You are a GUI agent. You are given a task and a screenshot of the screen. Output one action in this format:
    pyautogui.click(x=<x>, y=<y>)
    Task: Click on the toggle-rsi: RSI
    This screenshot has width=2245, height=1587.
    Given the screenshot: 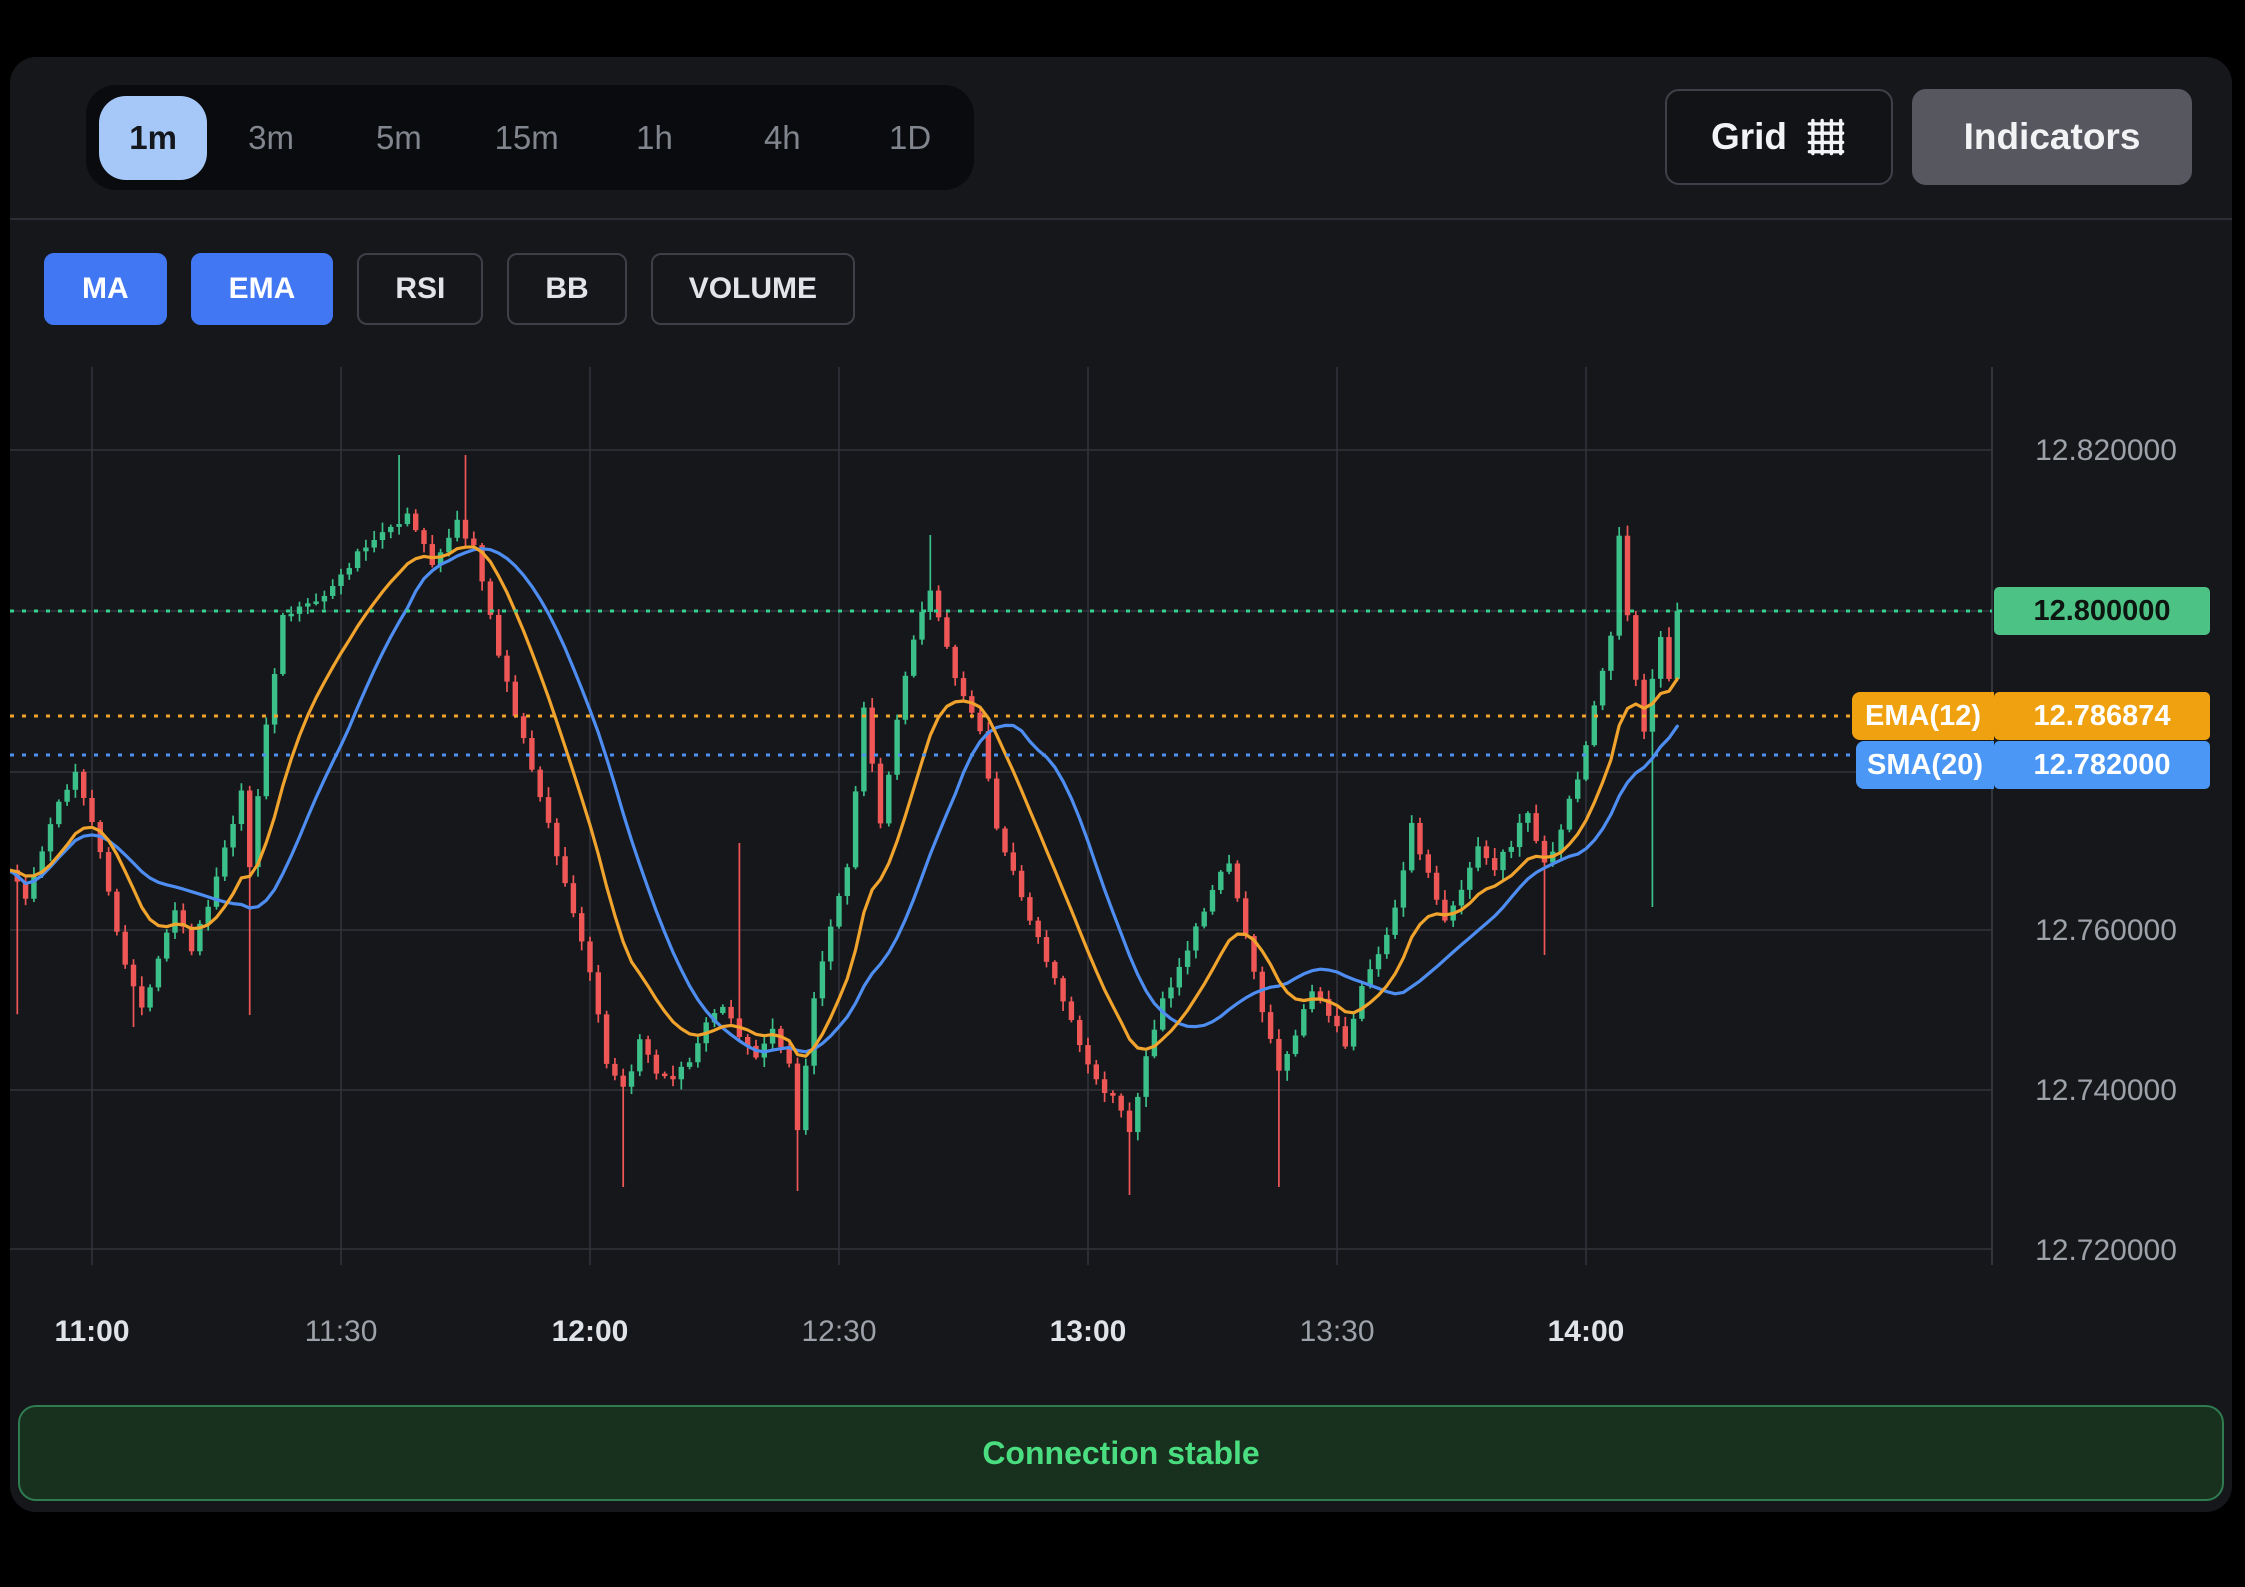 What is the action you would take?
    pyautogui.click(x=420, y=289)
    